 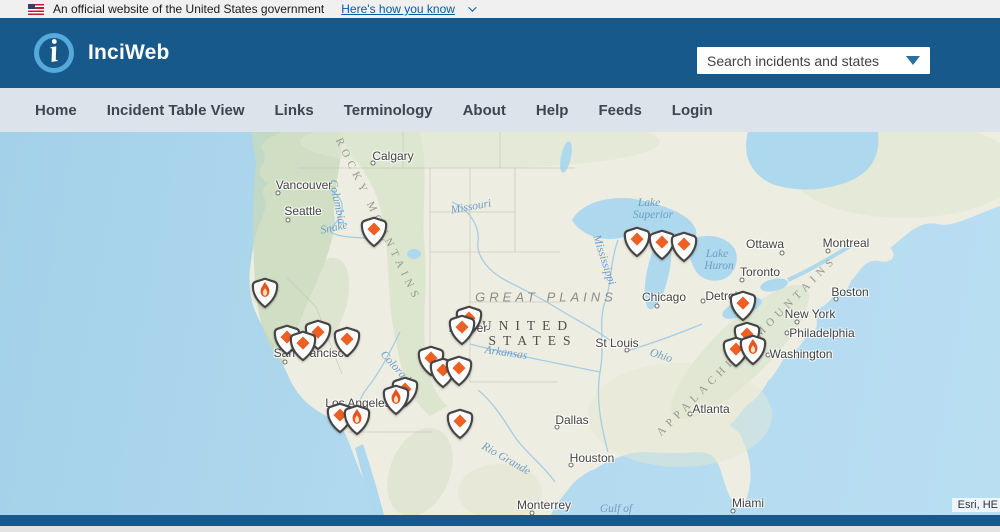 I want to click on search-combobox-value: Search incidents and states, so click(x=793, y=60).